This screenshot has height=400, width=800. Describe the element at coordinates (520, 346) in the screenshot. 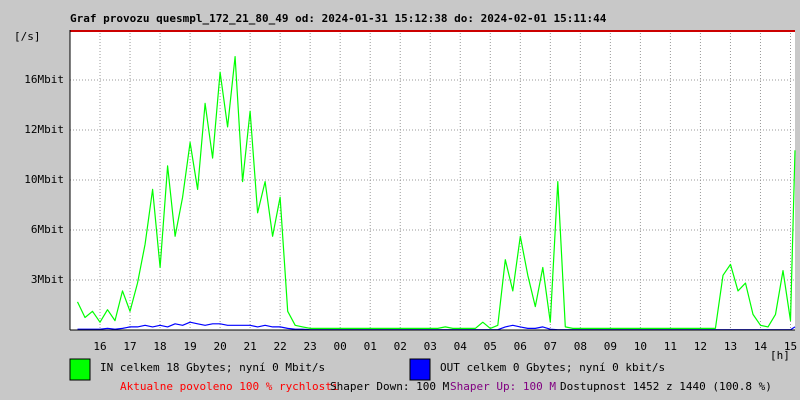

I see `x-tick-label: 06` at that location.